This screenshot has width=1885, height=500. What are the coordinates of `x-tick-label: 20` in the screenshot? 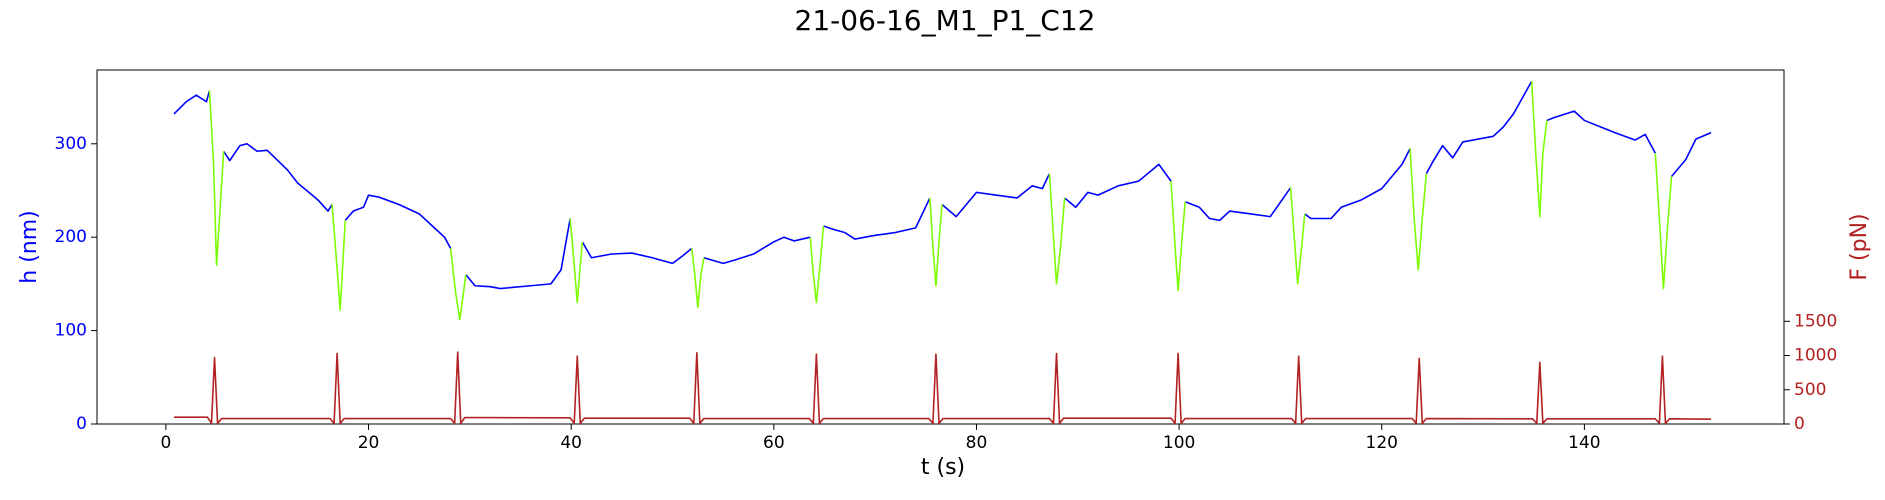 It's located at (369, 443).